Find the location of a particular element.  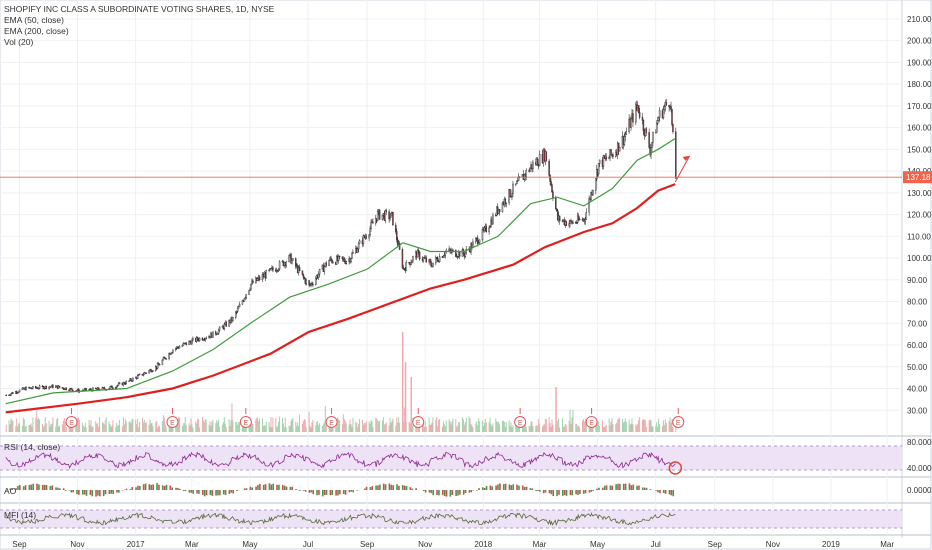

legend-volume: Vol (20) is located at coordinates (19, 42).